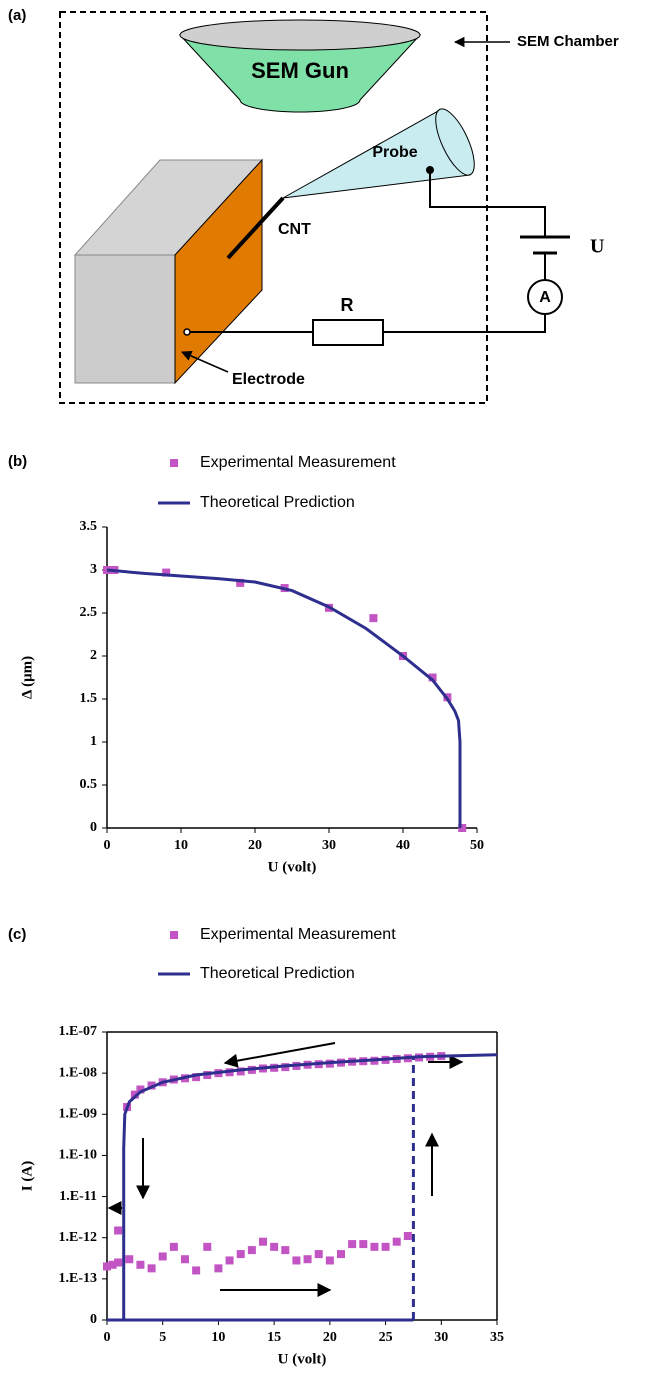 This screenshot has height=1376, width=664. What do you see at coordinates (497, 1337) in the screenshot?
I see `x-tick-label: 35` at bounding box center [497, 1337].